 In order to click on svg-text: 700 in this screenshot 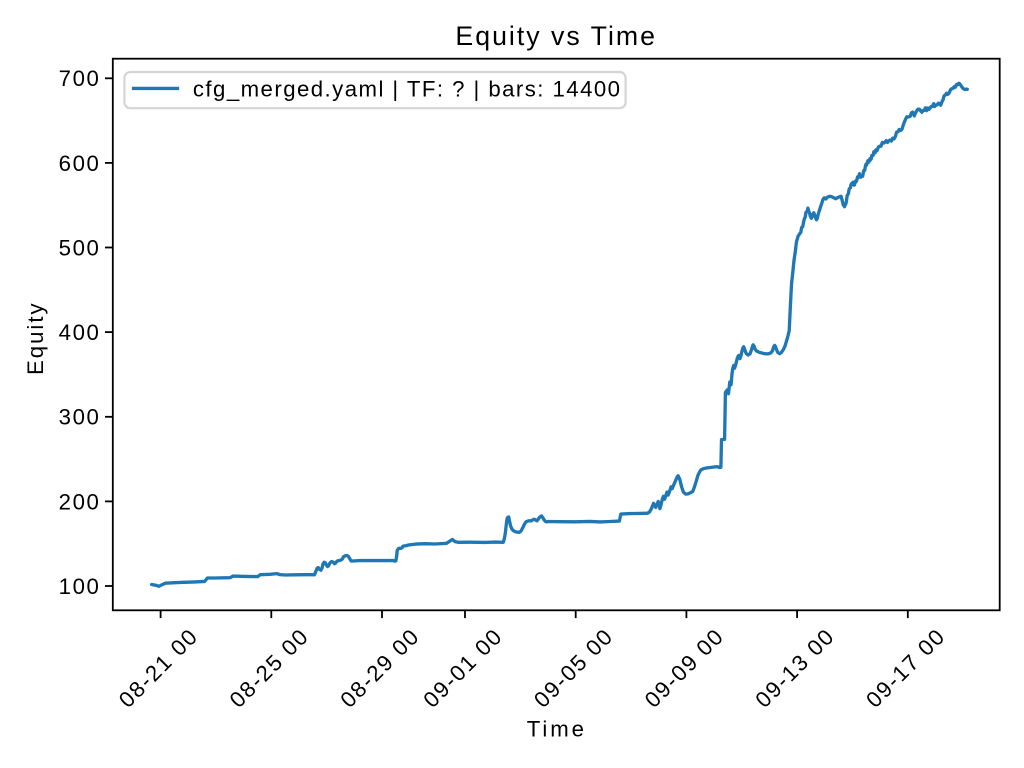, I will do `click(80, 78)`.